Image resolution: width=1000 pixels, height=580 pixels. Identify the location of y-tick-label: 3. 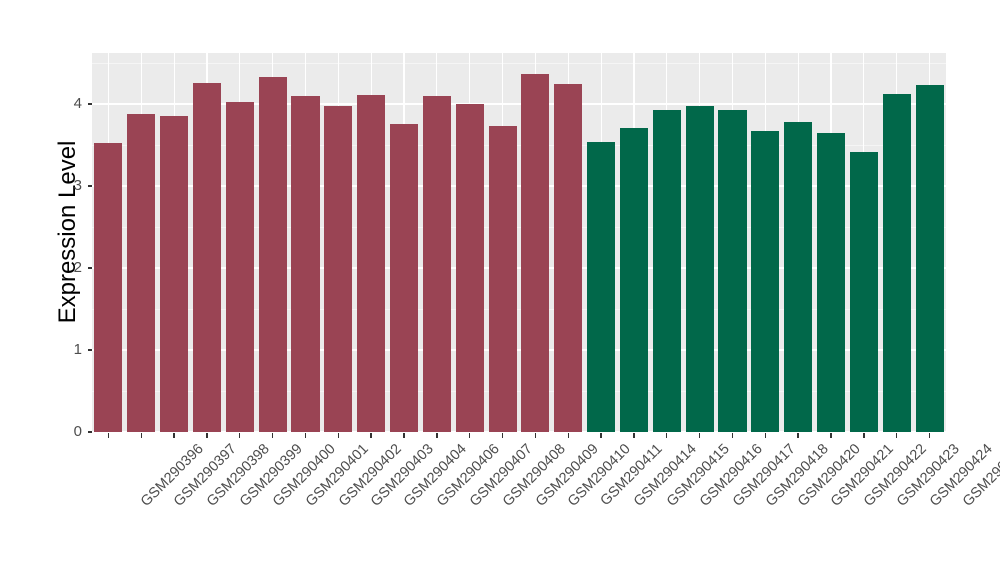
(77, 185).